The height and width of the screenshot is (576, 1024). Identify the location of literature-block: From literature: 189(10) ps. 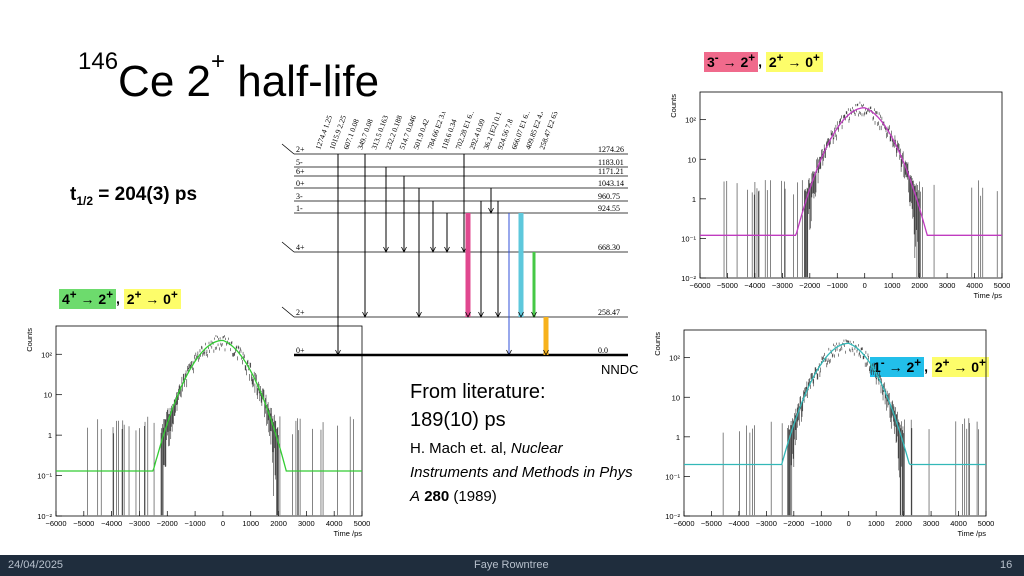
(478, 406).